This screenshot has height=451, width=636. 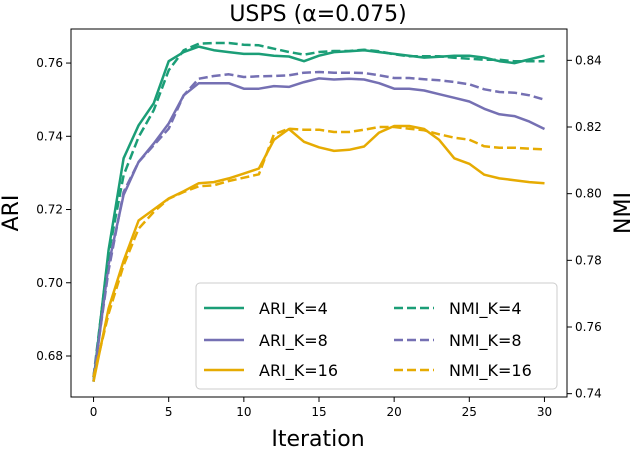 What do you see at coordinates (293, 341) in the screenshot?
I see `legend-label-ari-k-8: ARI_K=8` at bounding box center [293, 341].